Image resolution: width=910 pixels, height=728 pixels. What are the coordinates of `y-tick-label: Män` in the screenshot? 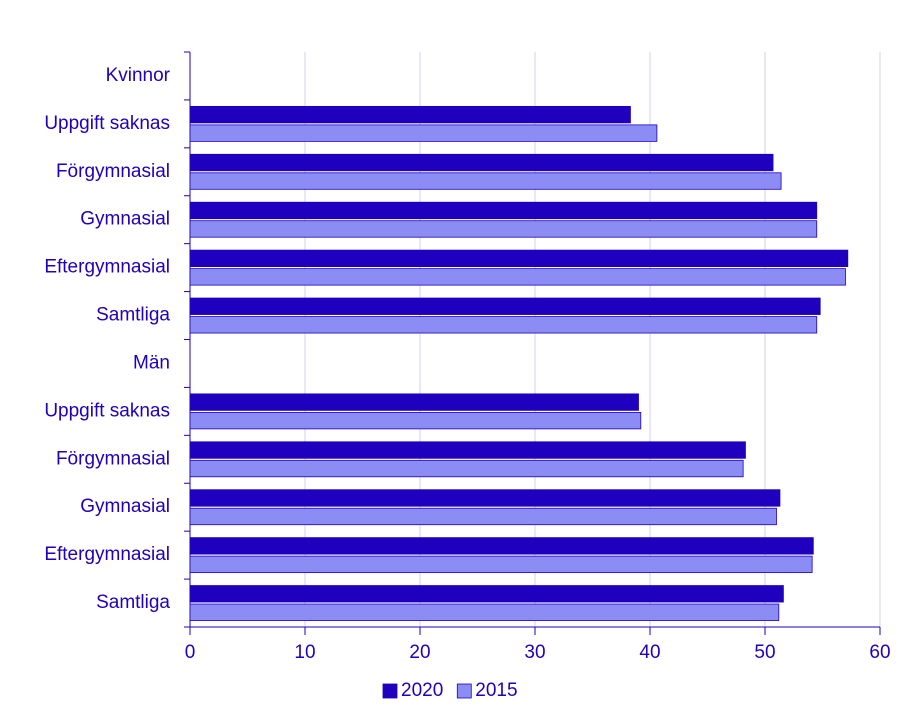 It's located at (151, 362).